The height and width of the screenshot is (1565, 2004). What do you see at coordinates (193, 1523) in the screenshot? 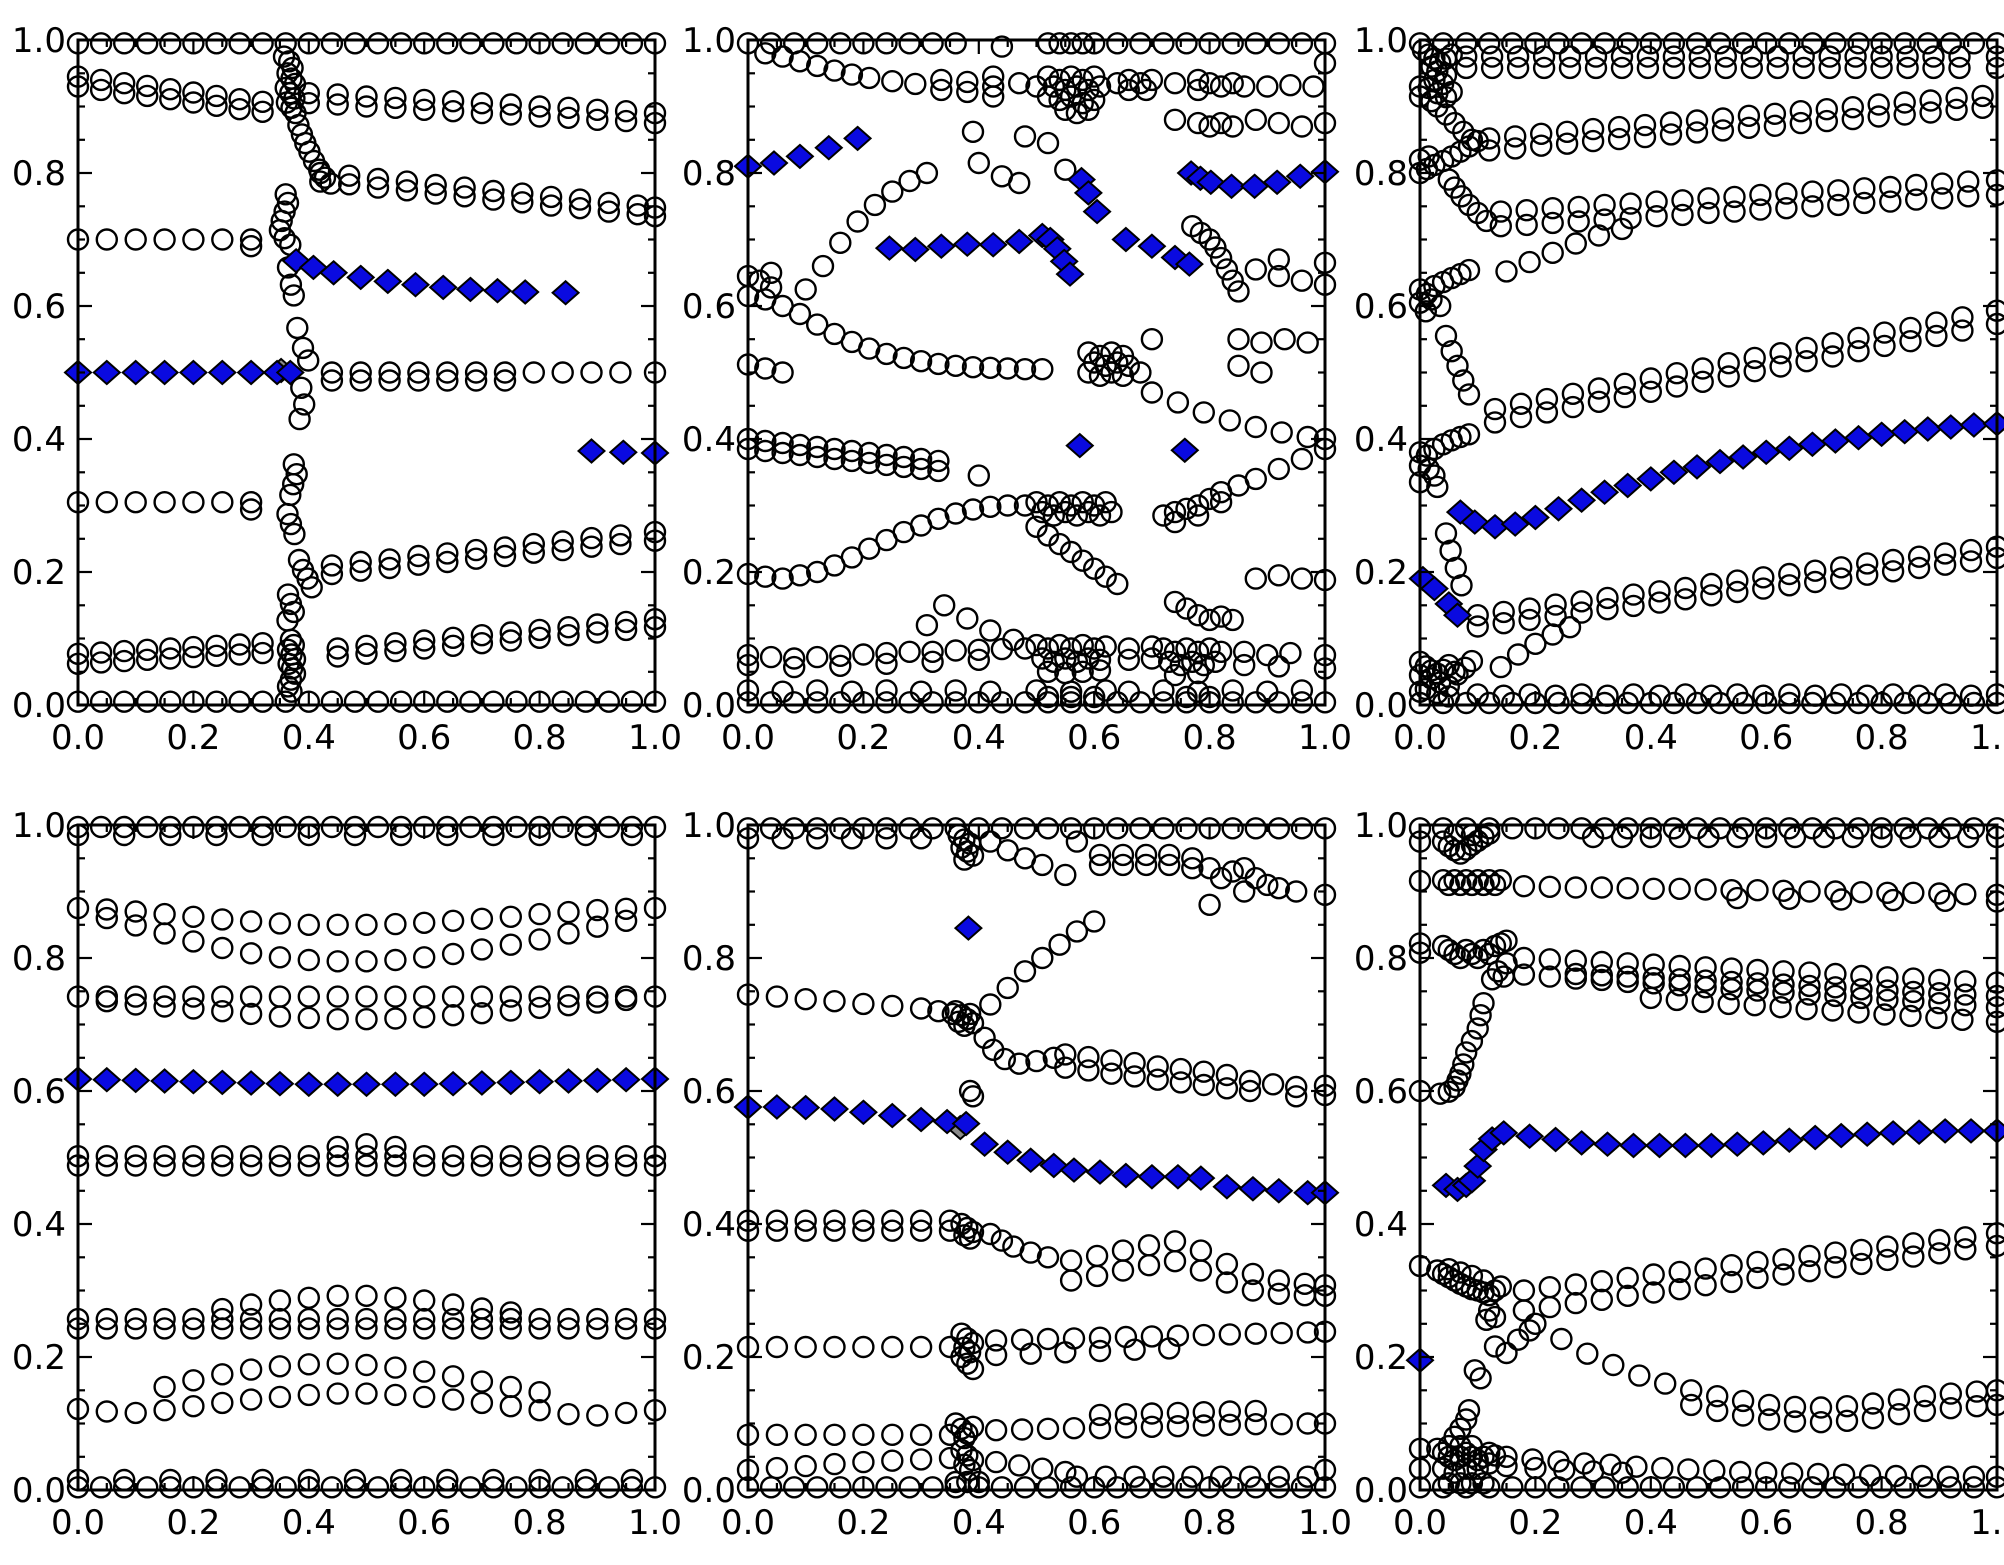
I see `x-tick-label: 0.2` at bounding box center [193, 1523].